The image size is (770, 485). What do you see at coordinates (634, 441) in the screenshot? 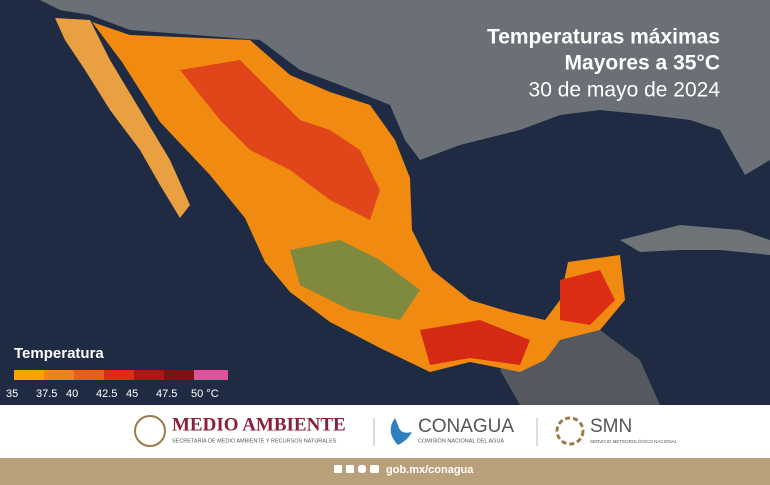
I see `smn-sub: SERVICIO METEOROLÓGICO NACIONAL` at bounding box center [634, 441].